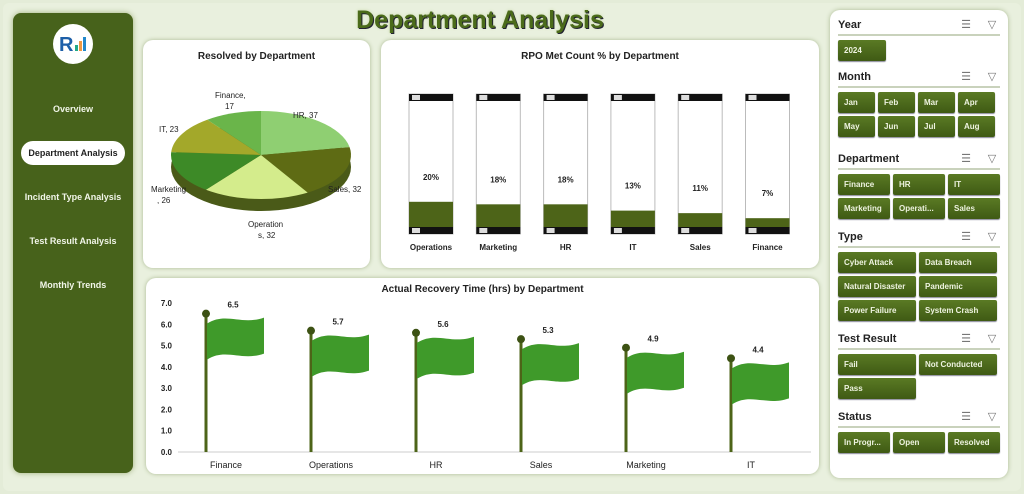 The height and width of the screenshot is (494, 1024). I want to click on nav-overview: Overview, so click(73, 109).